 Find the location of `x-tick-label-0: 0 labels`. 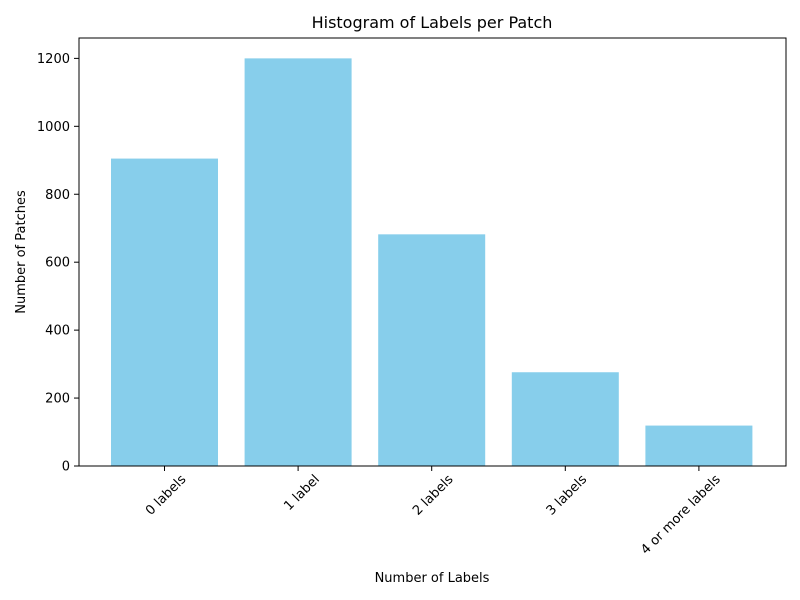

x-tick-label-0: 0 labels is located at coordinates (166, 495).